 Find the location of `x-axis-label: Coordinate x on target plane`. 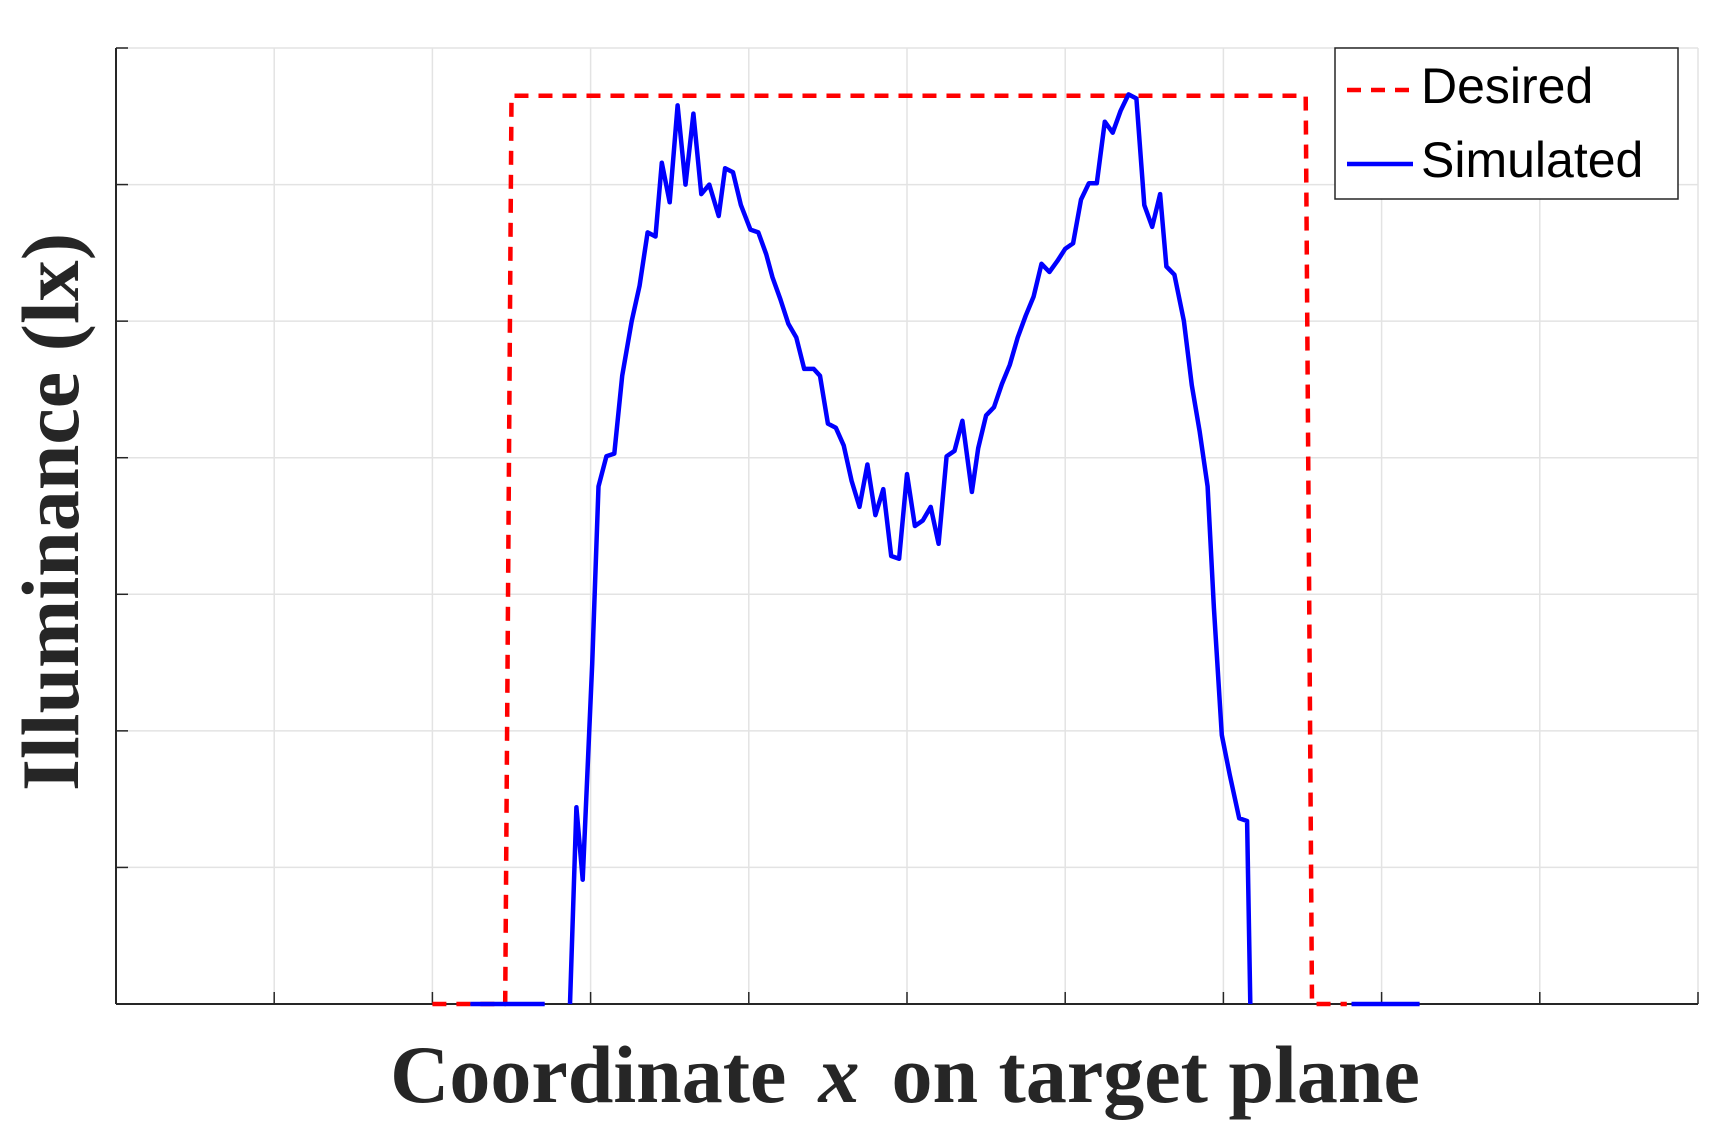

x-axis-label: Coordinate x on target plane is located at coordinates (905, 1074).